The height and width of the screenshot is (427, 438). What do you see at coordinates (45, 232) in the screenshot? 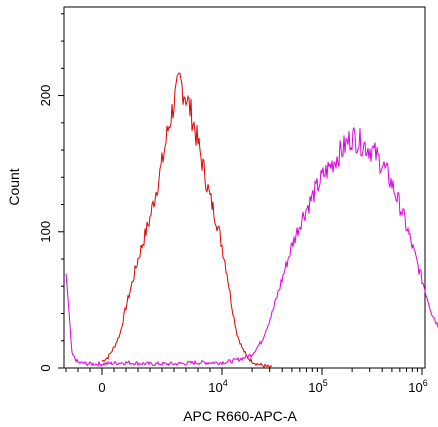
I see `y-tick-label: 100` at bounding box center [45, 232].